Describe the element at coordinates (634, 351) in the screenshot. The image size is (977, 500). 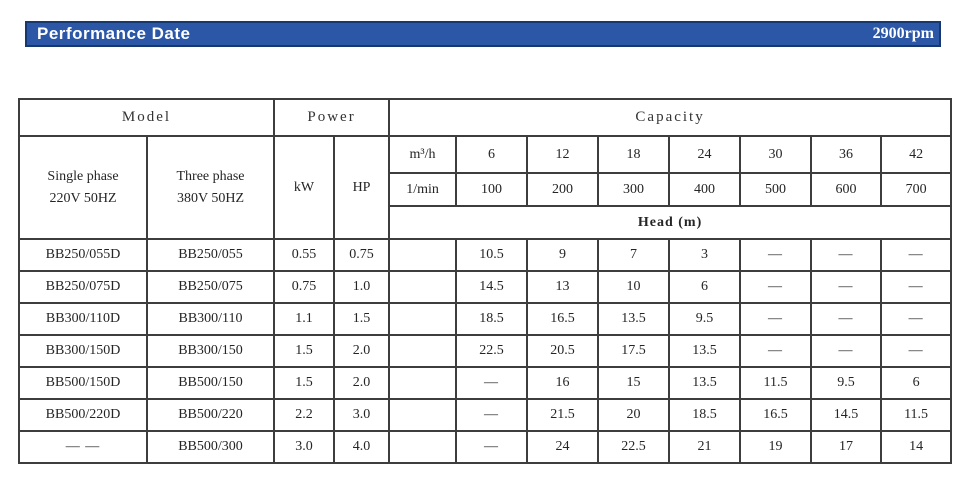
I see `head-value-cell: 17.5` at that location.